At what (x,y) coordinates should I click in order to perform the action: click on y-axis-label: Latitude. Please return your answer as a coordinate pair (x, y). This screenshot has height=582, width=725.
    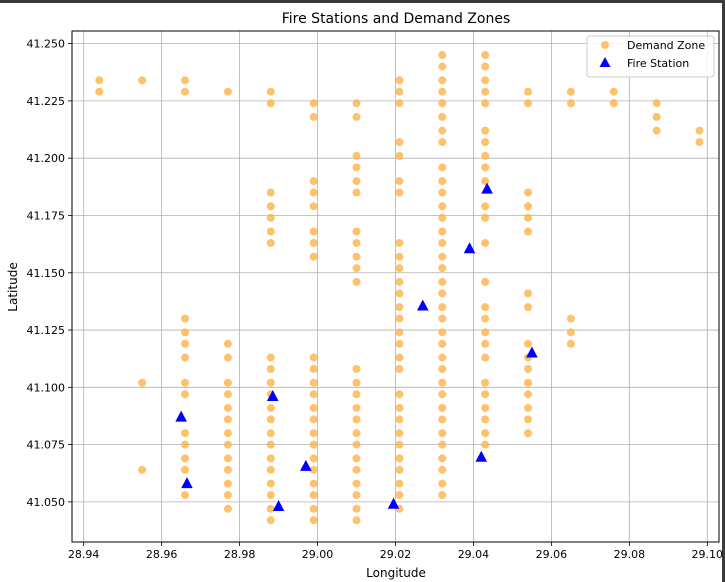
    Looking at the image, I should click on (13, 286).